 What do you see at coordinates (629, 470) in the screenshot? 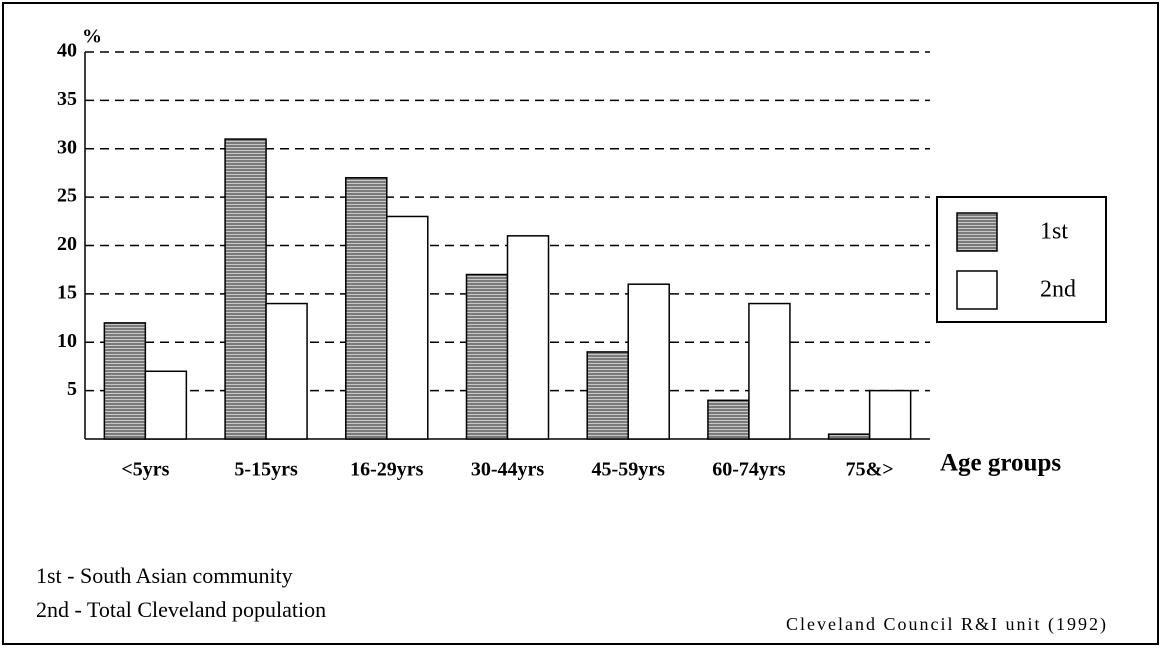
I see `x-tick-label: 45-59yrs` at bounding box center [629, 470].